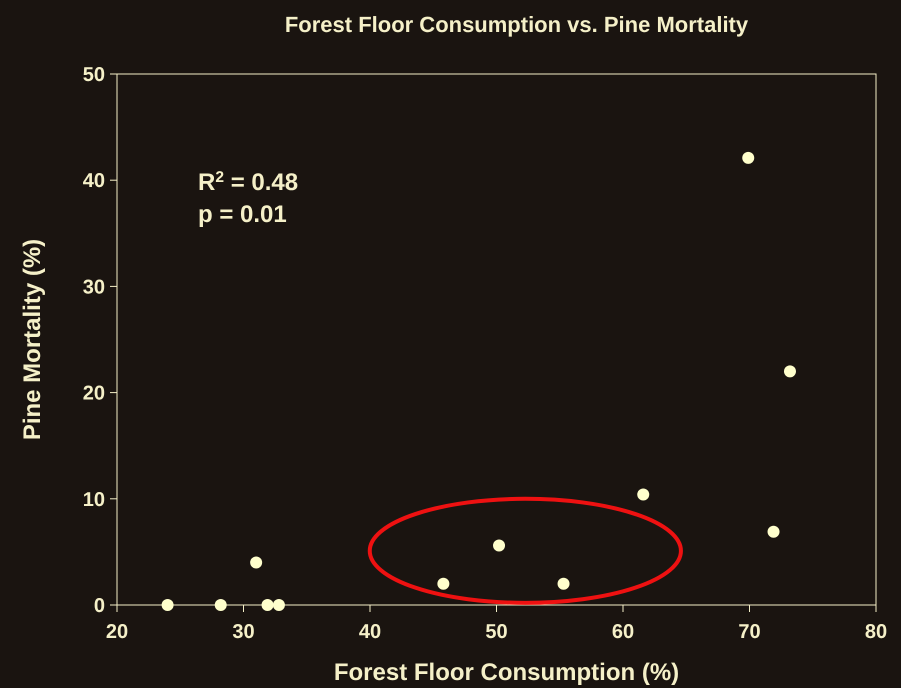 The image size is (901, 688). I want to click on x-axis-title: Forest Floor Consumption (%), so click(507, 672).